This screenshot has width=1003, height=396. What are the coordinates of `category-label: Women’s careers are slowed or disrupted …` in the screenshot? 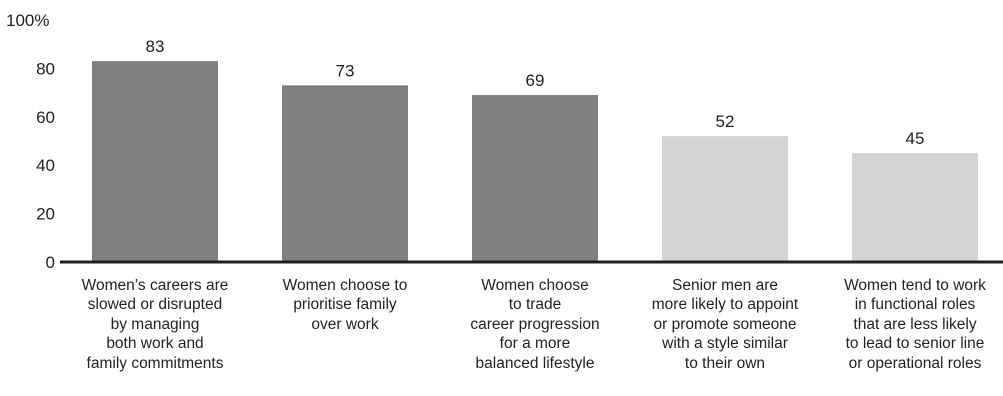 It's located at (155, 324).